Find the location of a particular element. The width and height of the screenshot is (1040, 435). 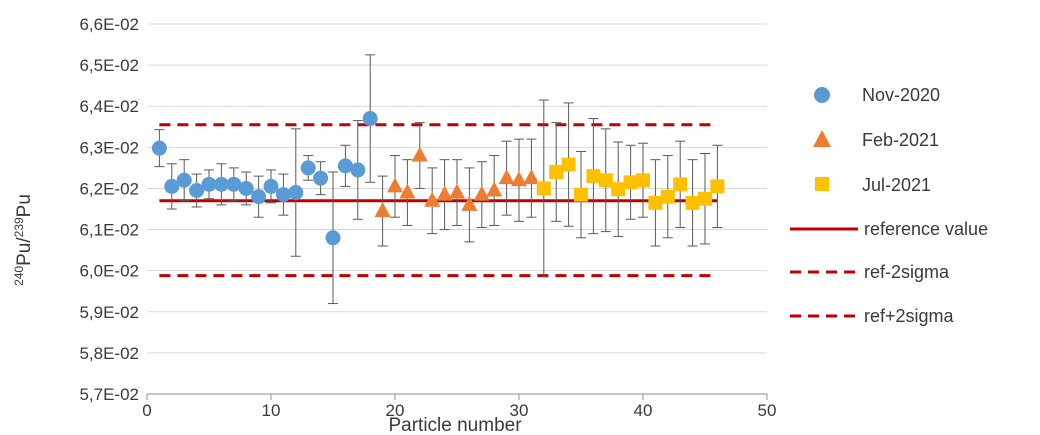

legend-marker-jul-2021 is located at coordinates (822, 184).